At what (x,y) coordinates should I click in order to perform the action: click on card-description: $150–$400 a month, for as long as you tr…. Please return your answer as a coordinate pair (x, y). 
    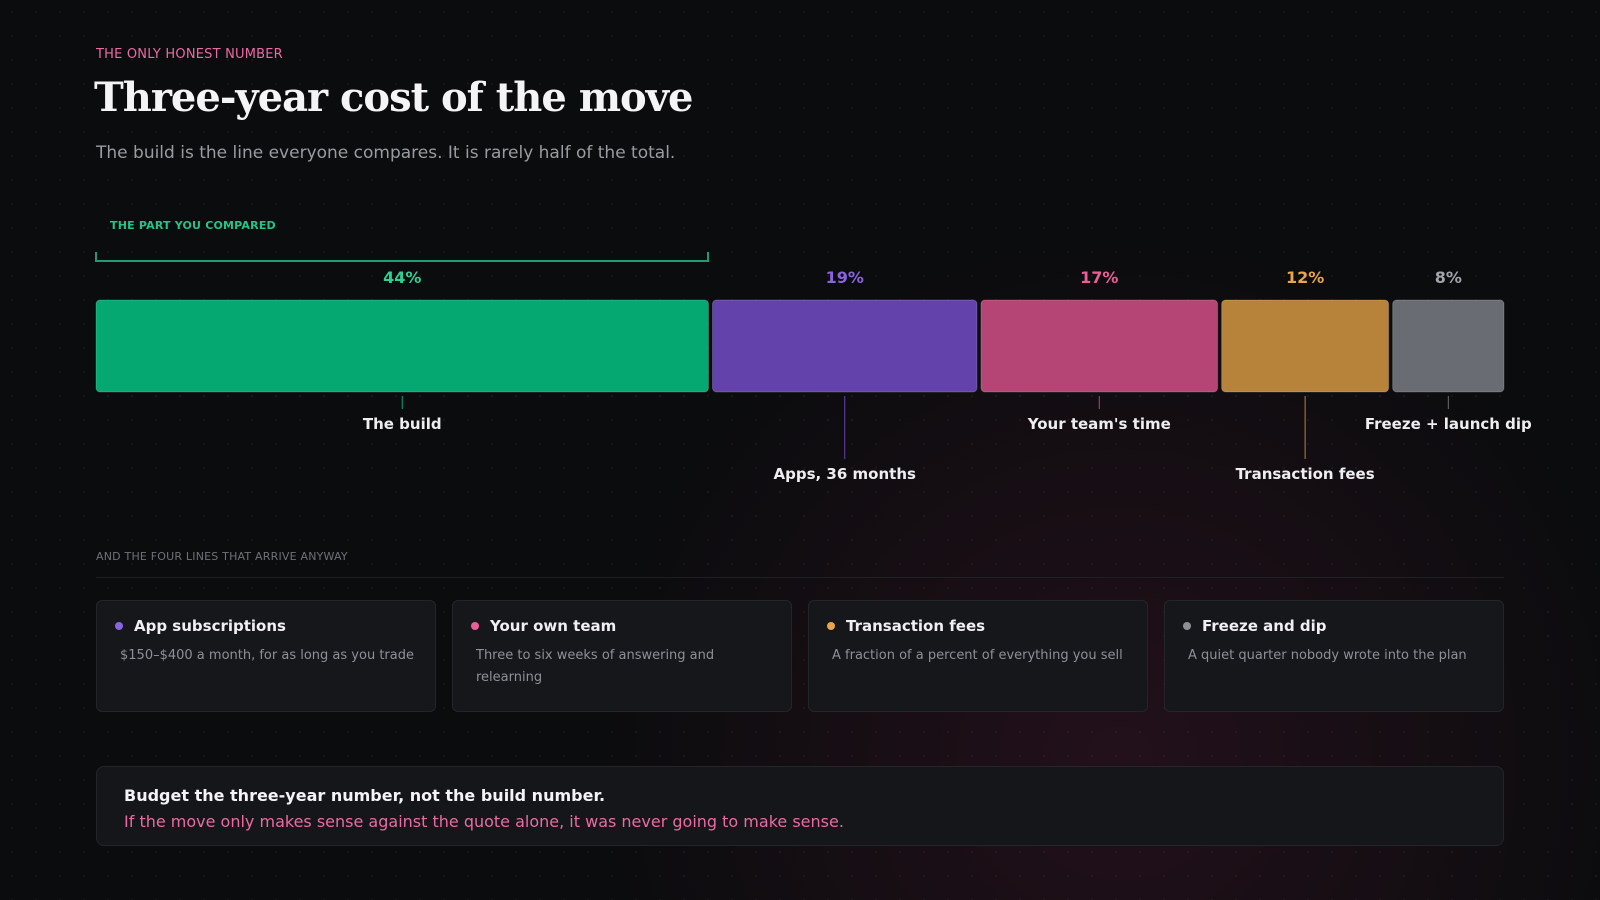
    Looking at the image, I should click on (267, 655).